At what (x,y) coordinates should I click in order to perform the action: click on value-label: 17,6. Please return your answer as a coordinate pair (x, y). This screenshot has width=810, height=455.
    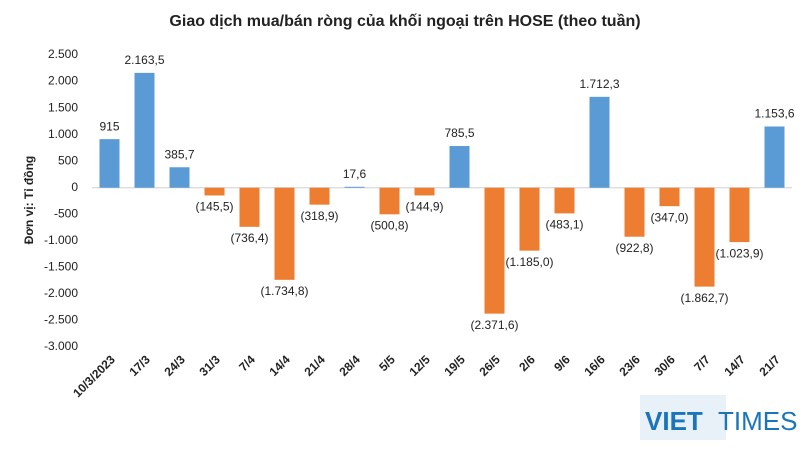
    Looking at the image, I should click on (355, 174).